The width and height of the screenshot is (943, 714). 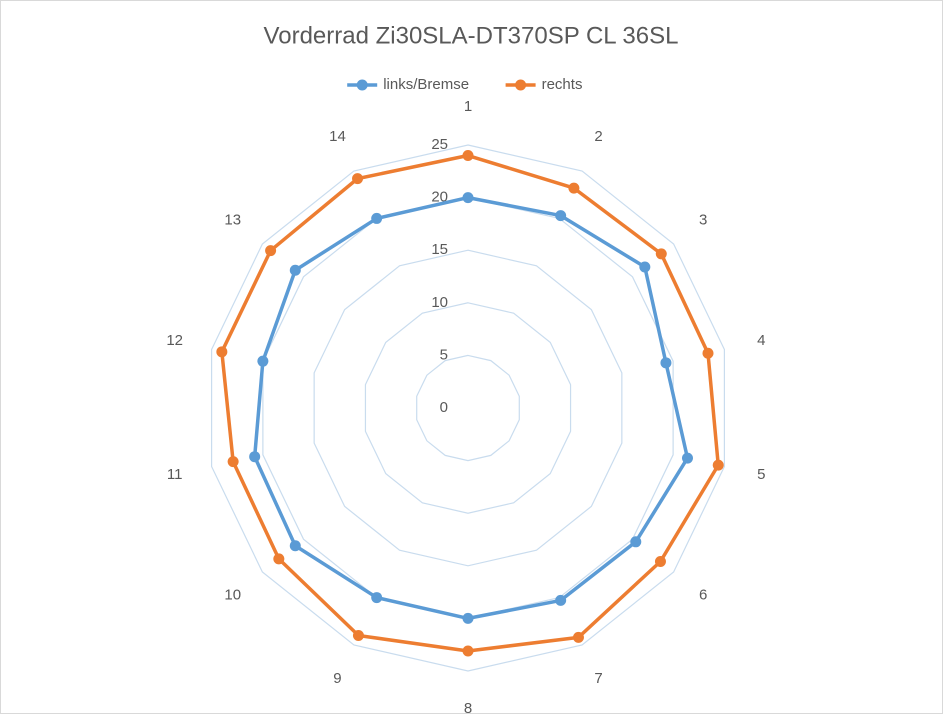 I want to click on category-label: 10, so click(x=232, y=595).